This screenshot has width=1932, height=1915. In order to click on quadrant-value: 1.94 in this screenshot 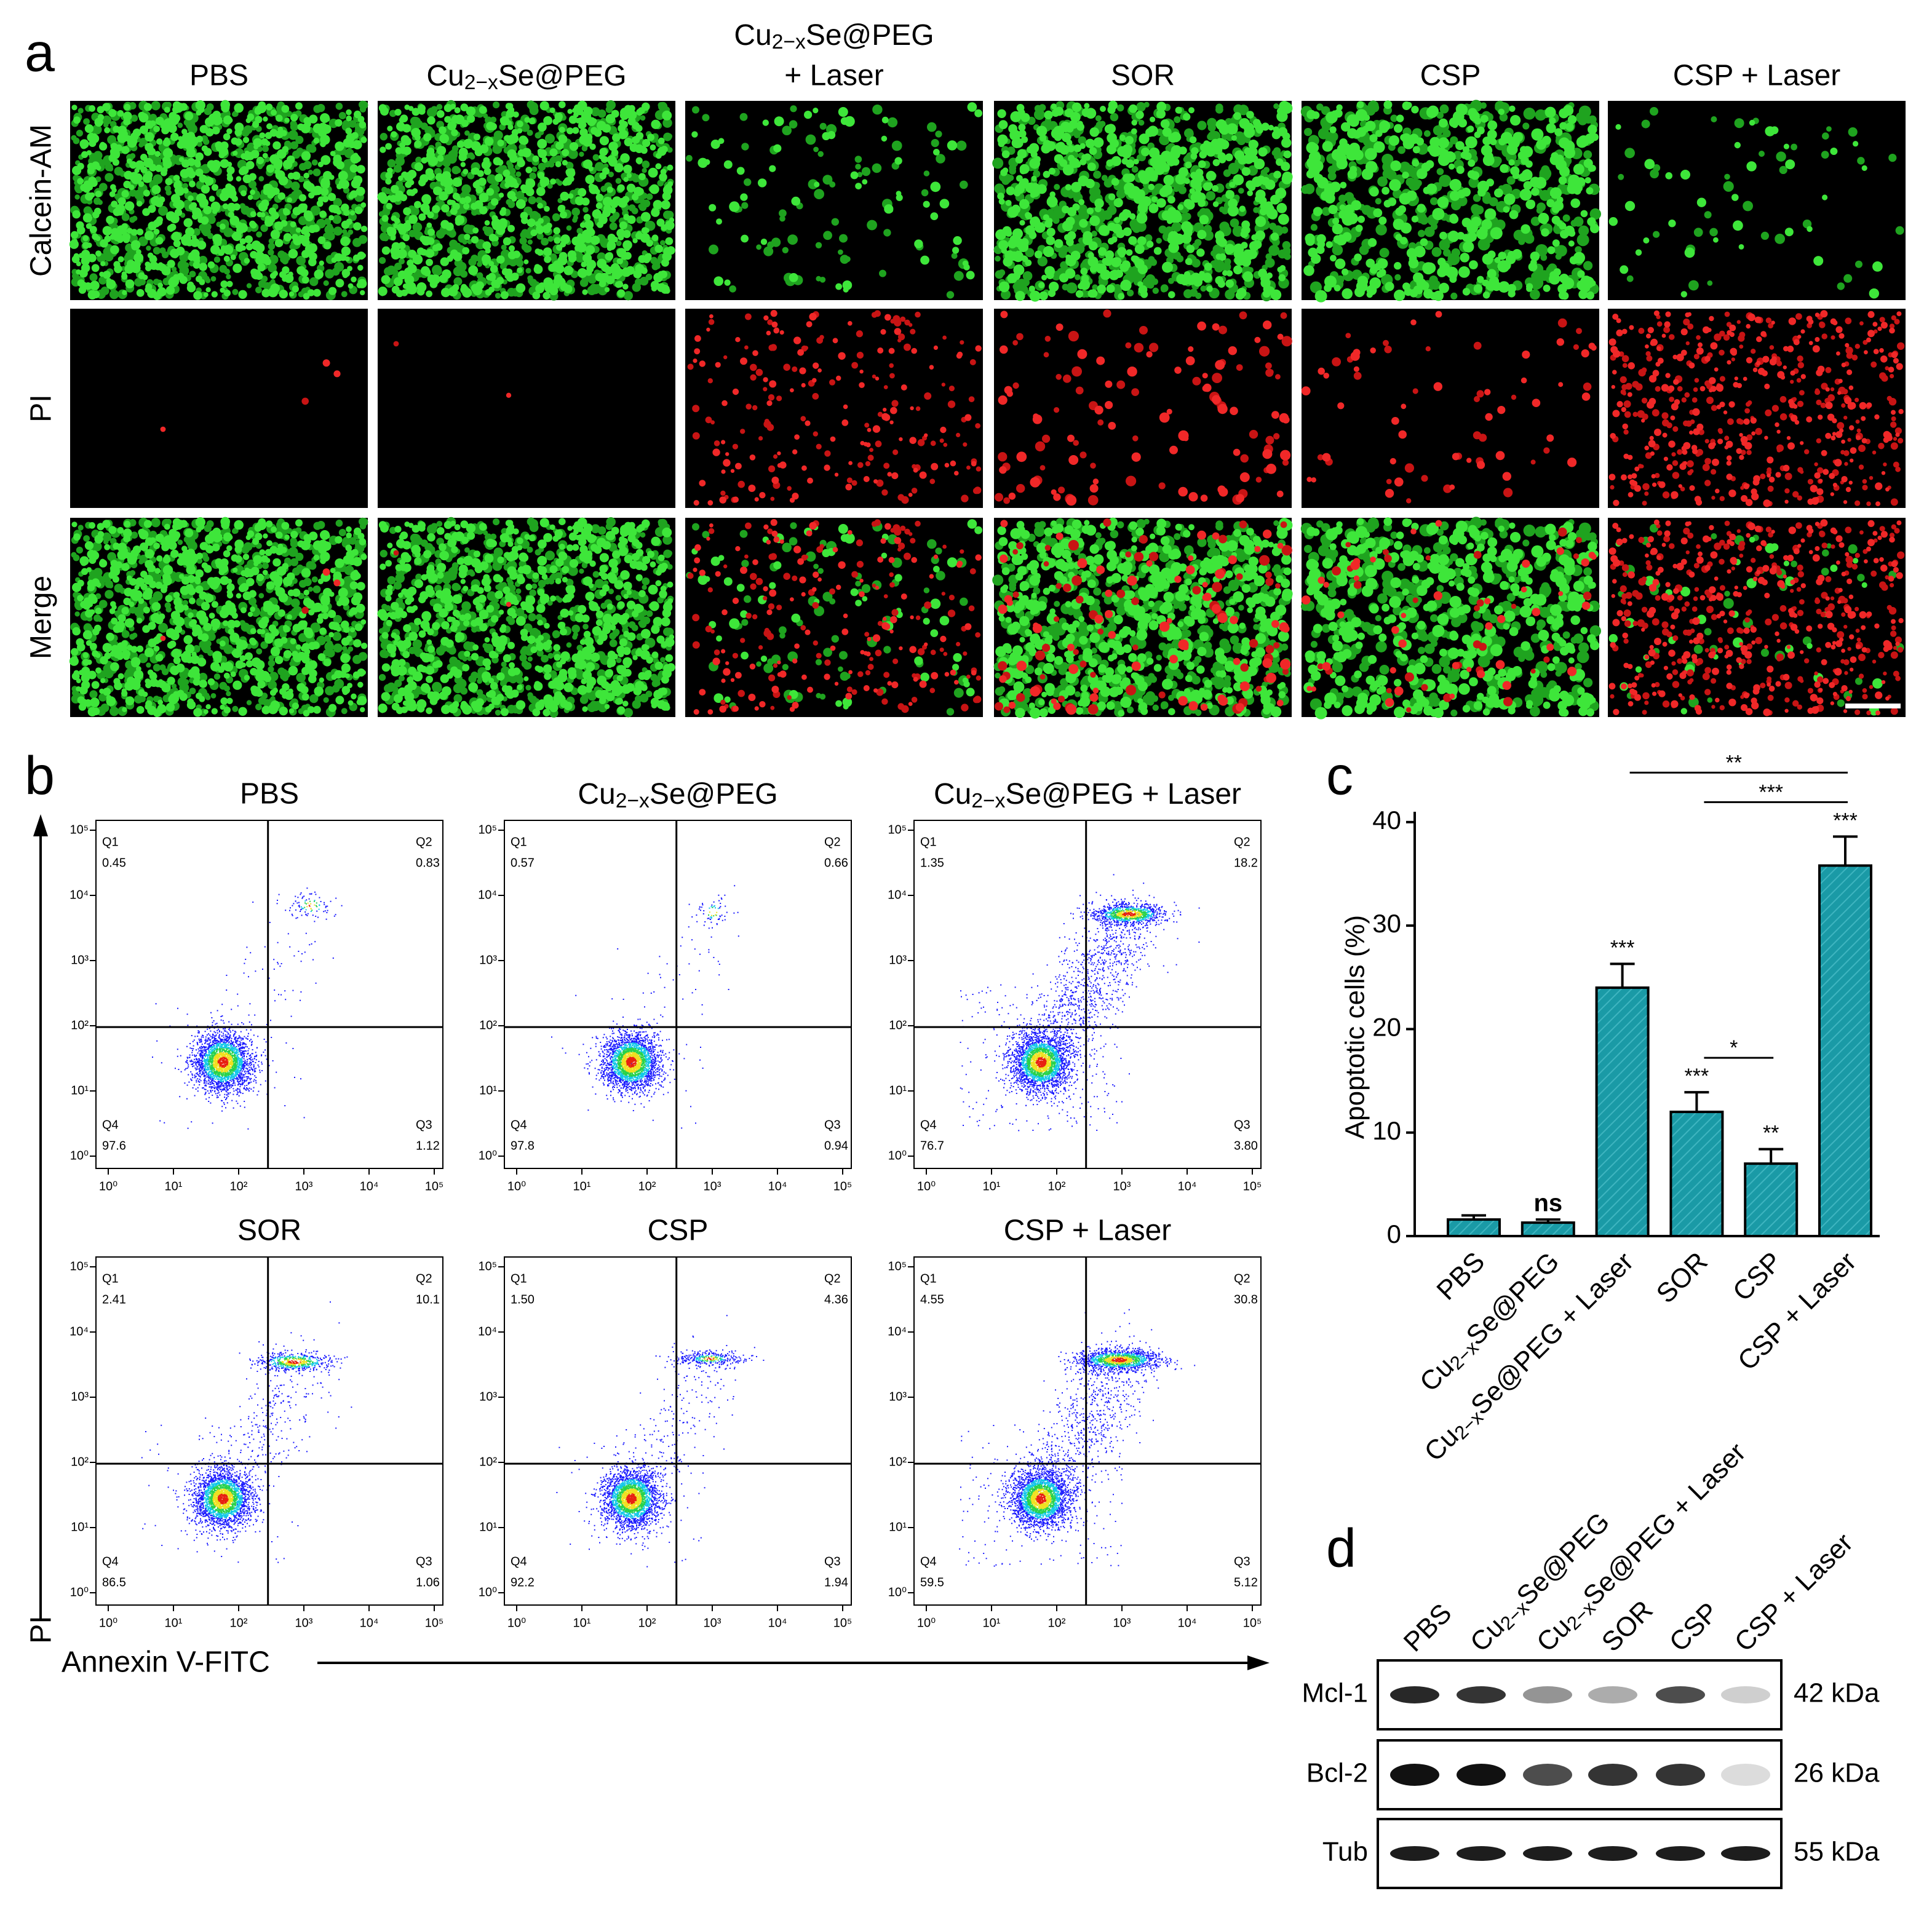, I will do `click(836, 1582)`.